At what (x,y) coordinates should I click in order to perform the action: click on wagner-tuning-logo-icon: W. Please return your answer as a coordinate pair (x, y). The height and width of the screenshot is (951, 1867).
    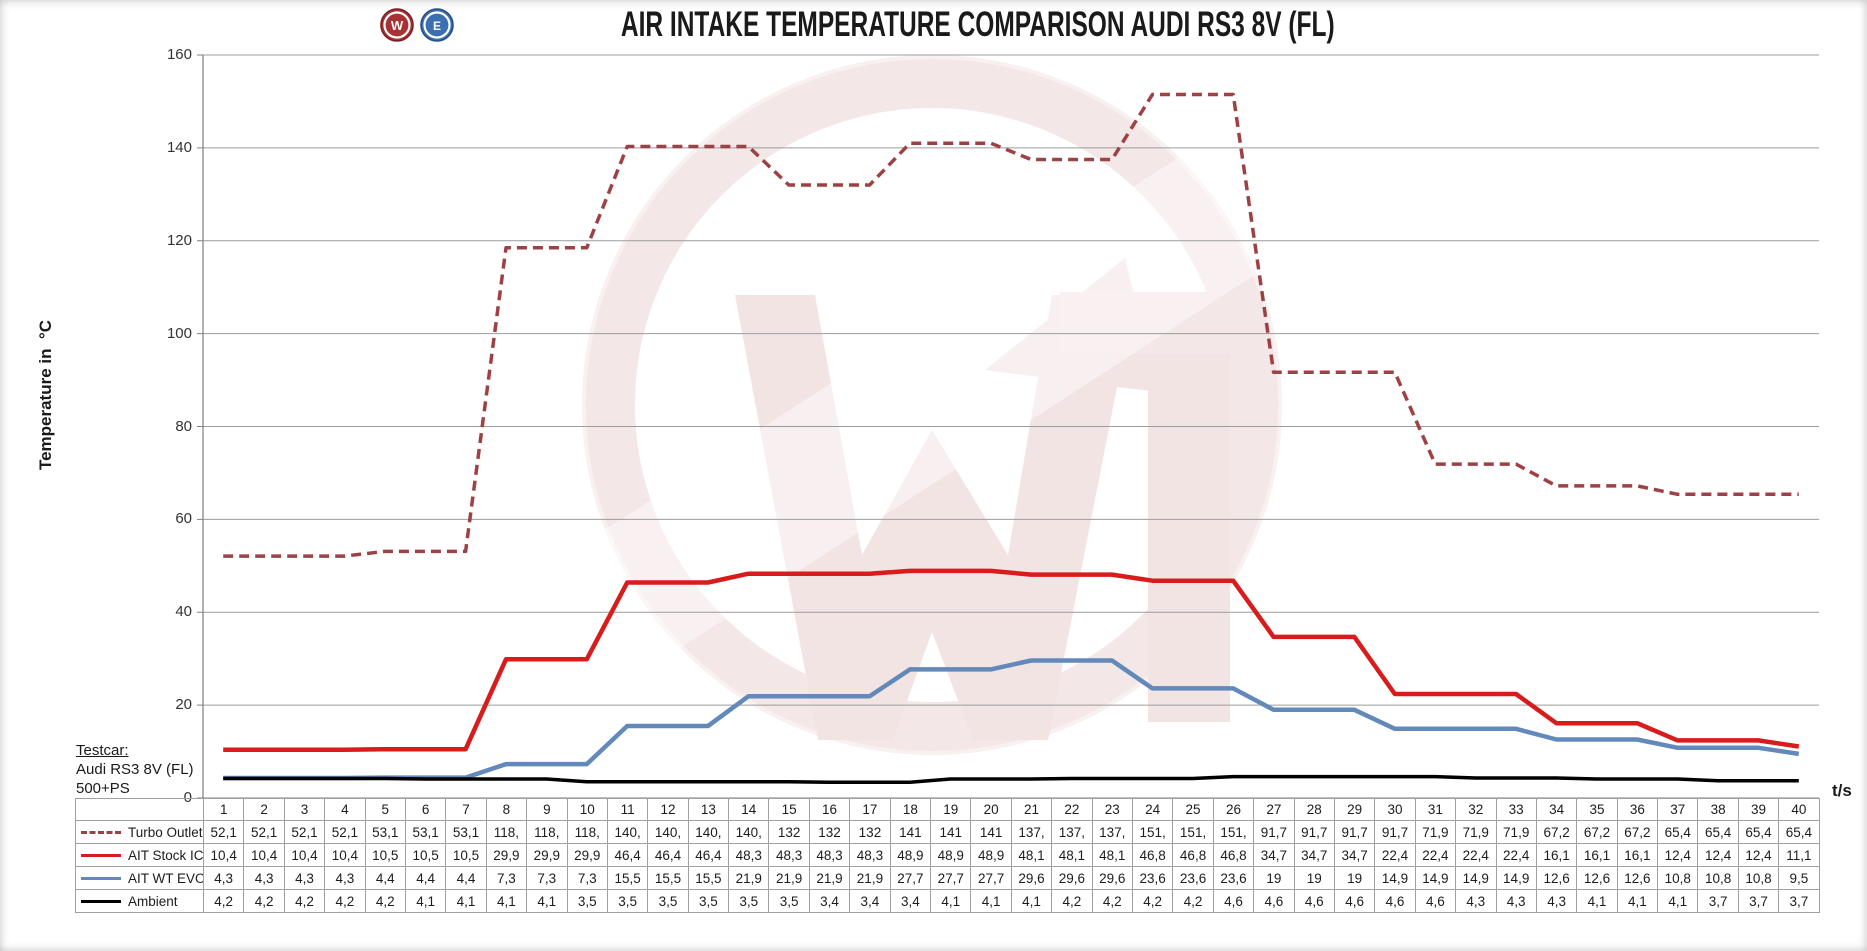
    Looking at the image, I should click on (396, 25).